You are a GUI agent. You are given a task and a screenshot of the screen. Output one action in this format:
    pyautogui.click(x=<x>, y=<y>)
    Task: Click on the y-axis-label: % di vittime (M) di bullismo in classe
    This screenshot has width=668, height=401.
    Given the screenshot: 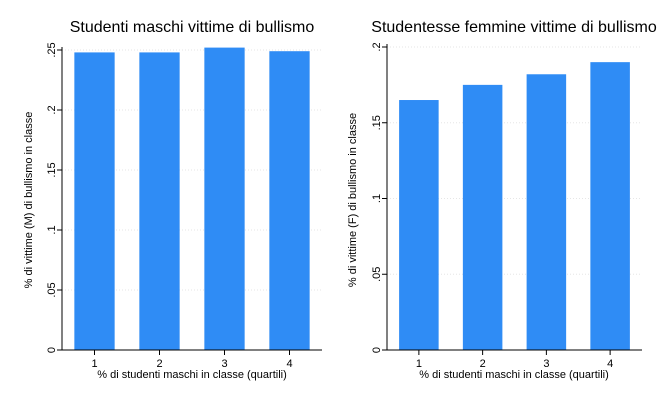 What is the action you would take?
    pyautogui.click(x=29, y=200)
    